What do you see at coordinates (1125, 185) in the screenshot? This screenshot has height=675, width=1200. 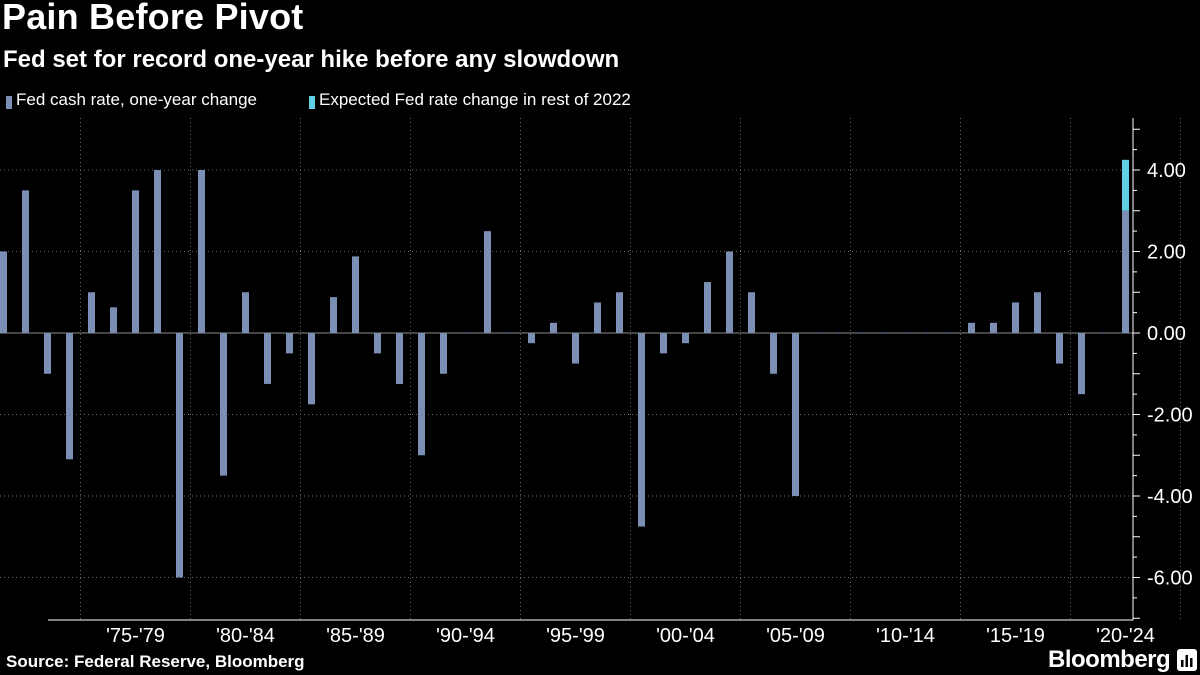 I see `bar-expected-rate-change-2022` at bounding box center [1125, 185].